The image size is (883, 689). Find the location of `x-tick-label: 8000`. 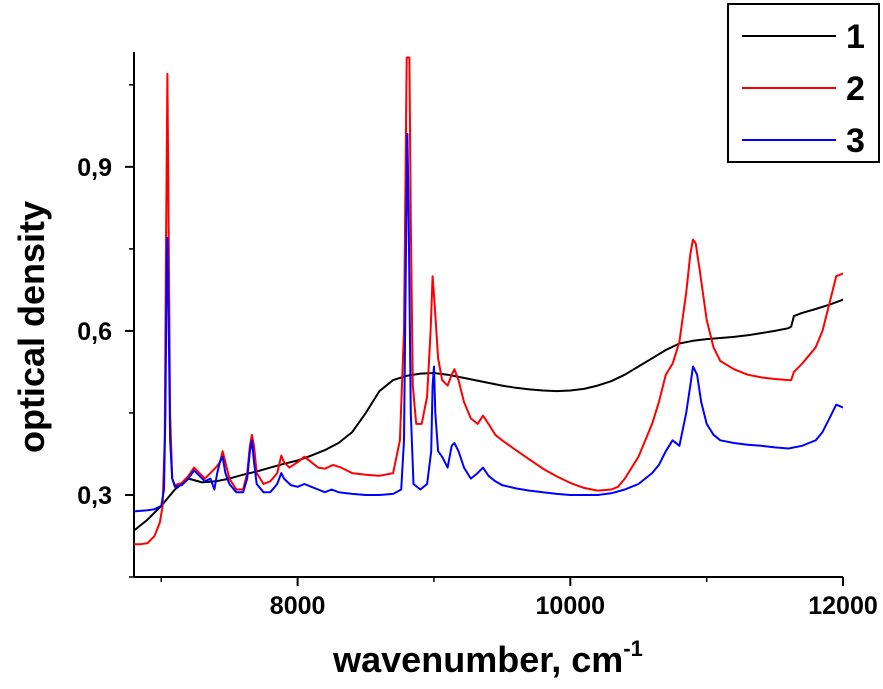

x-tick-label: 8000 is located at coordinates (298, 606).